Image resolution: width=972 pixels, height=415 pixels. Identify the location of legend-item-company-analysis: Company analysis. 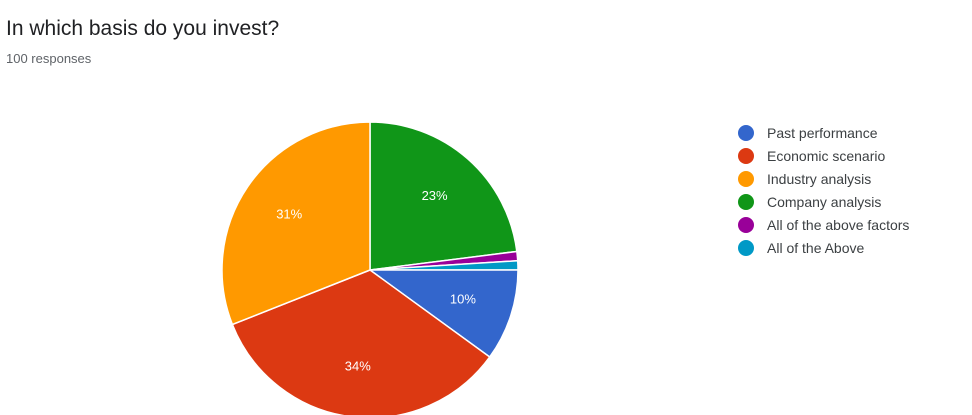
(823, 201).